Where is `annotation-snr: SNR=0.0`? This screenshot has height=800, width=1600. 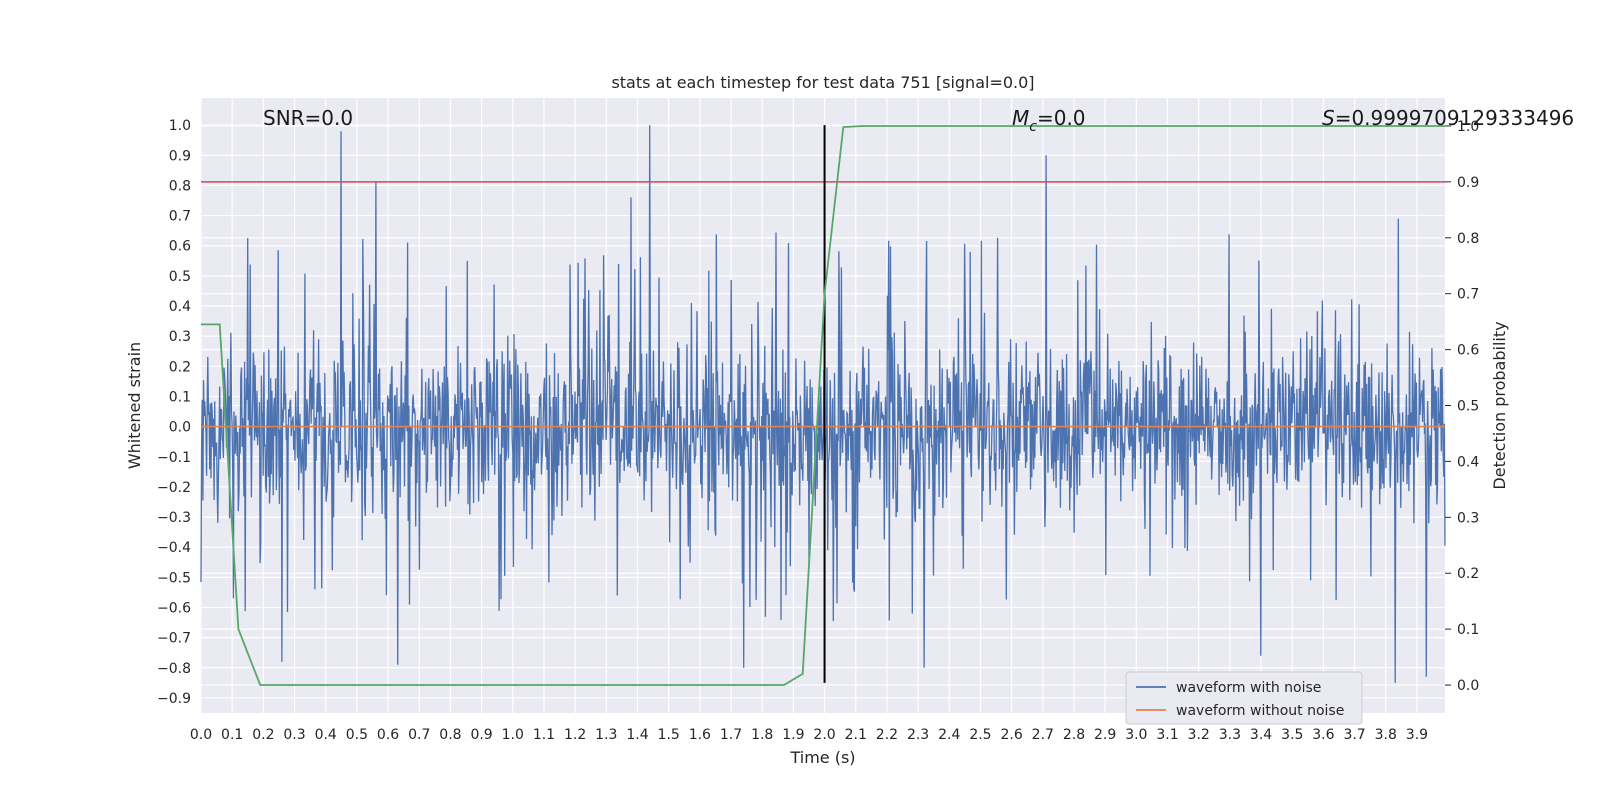
annotation-snr: SNR=0.0 is located at coordinates (308, 118).